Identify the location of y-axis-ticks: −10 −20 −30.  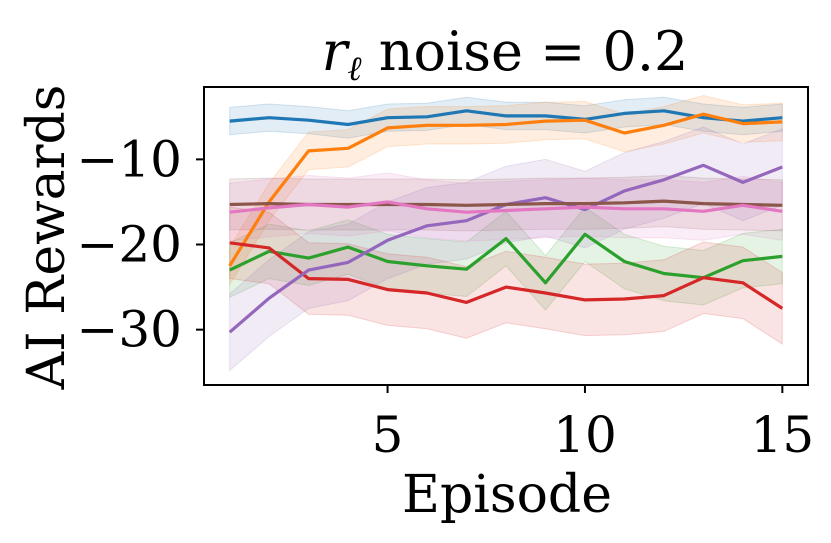
(140, 244).